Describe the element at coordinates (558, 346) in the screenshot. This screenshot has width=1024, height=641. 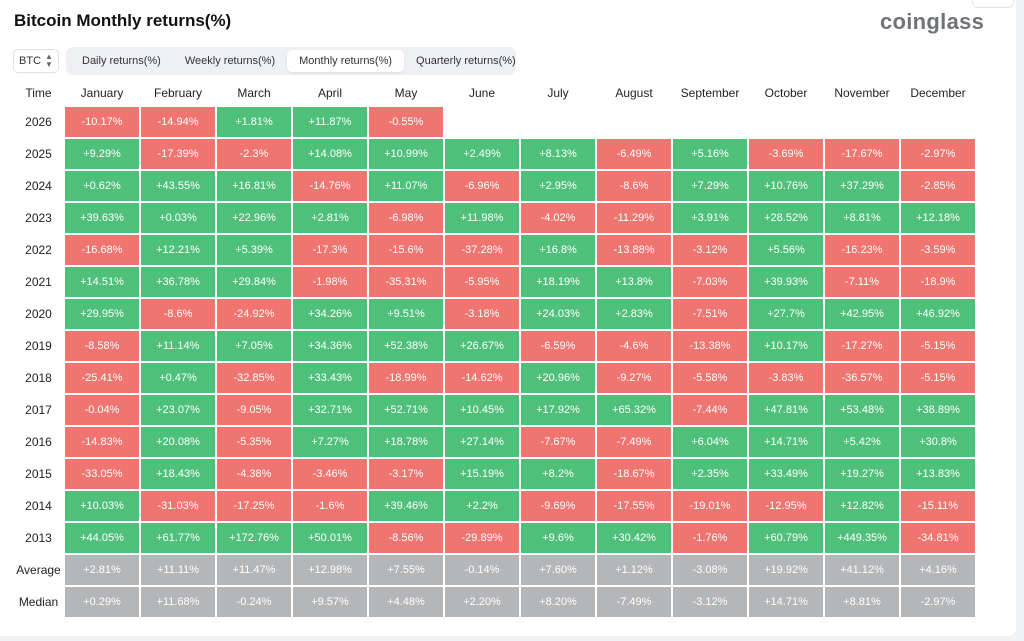
I see `return-cell: -6.59%` at that location.